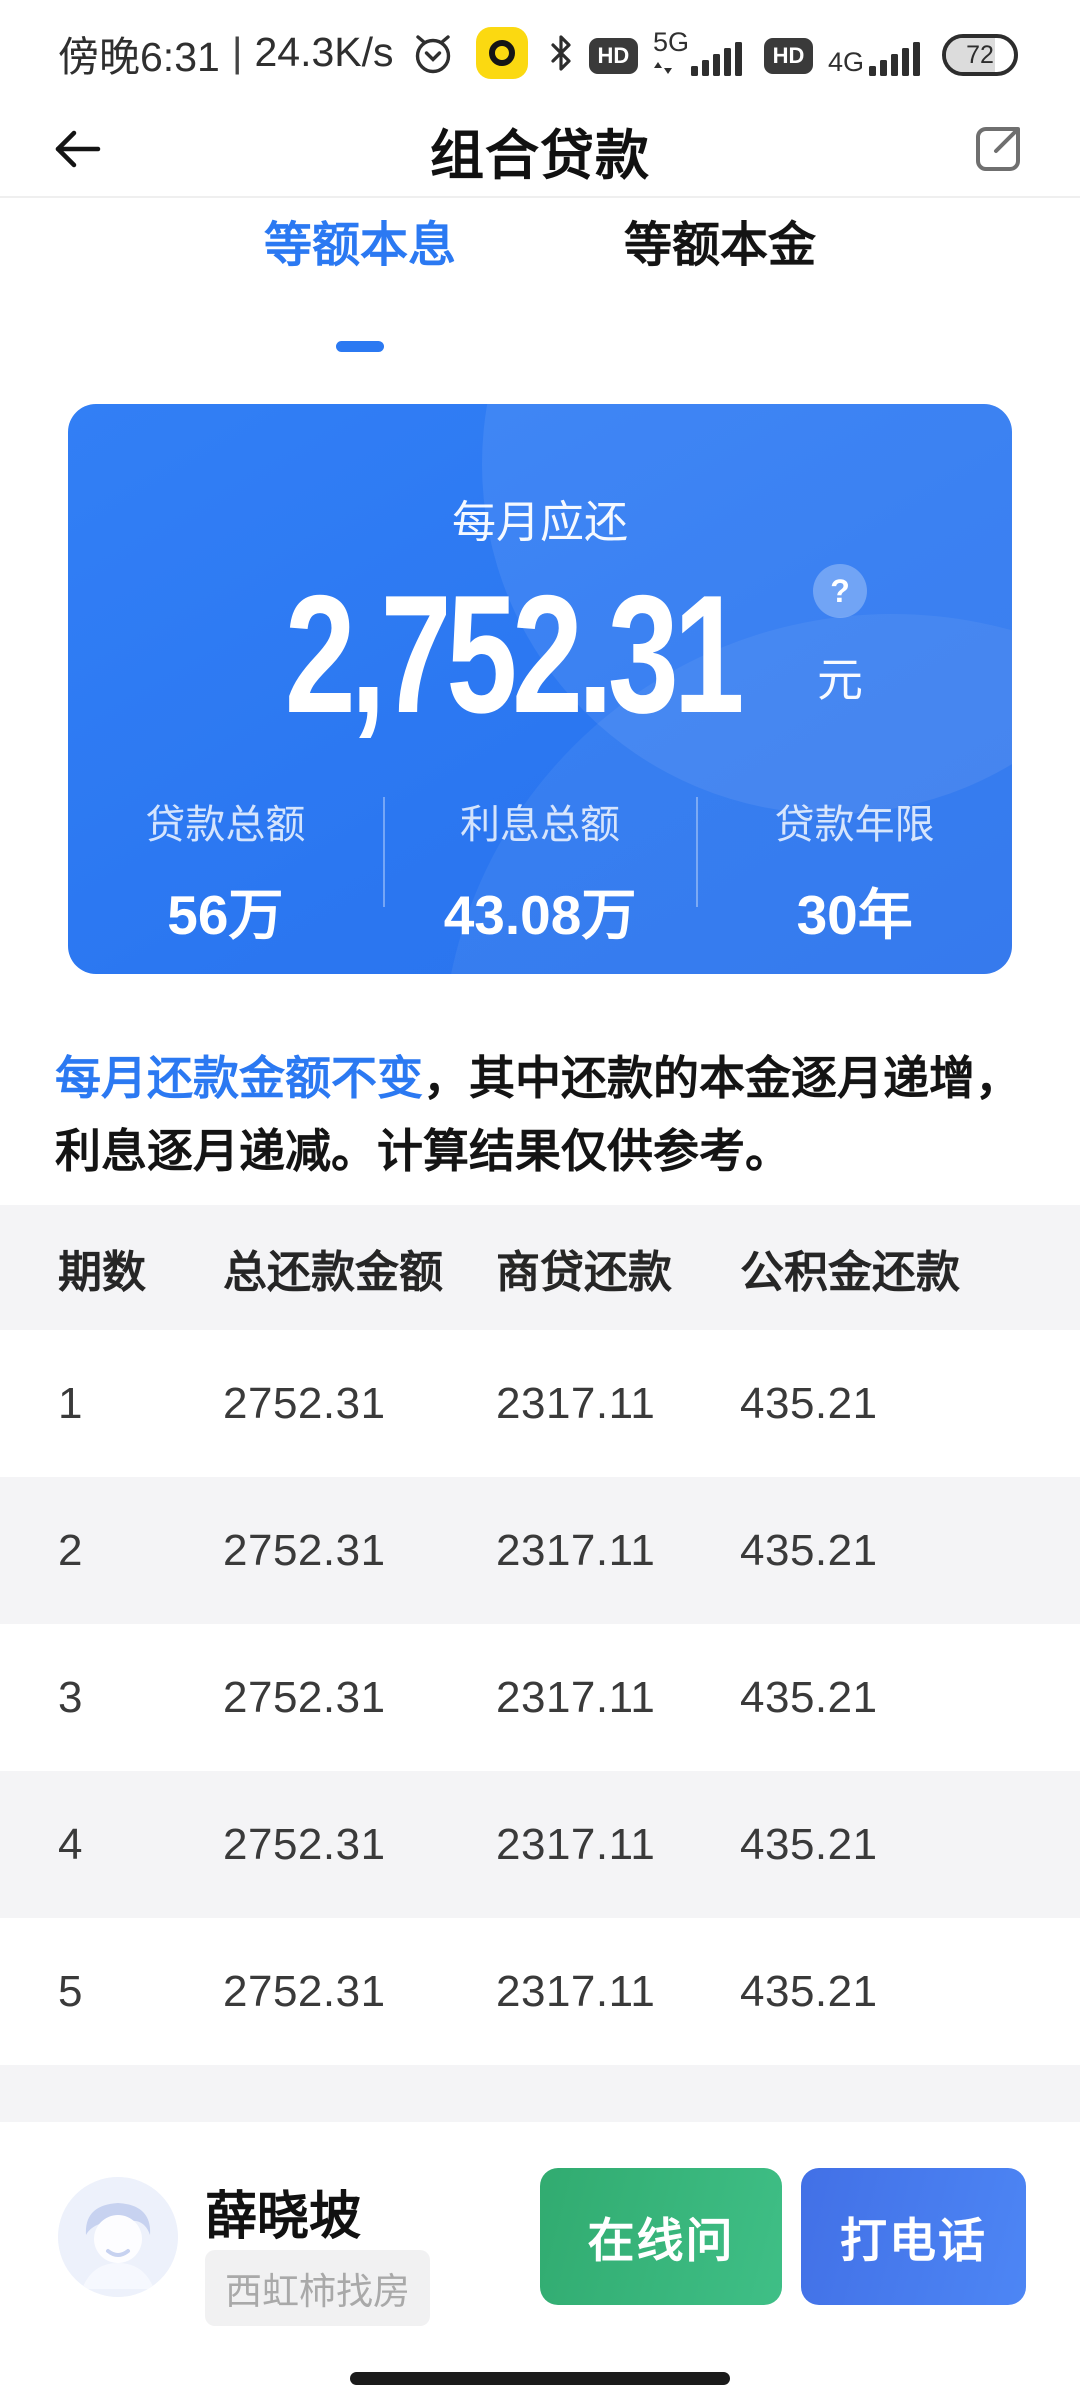  I want to click on status-right-cluster: HD 5G HD, so click(783, 52).